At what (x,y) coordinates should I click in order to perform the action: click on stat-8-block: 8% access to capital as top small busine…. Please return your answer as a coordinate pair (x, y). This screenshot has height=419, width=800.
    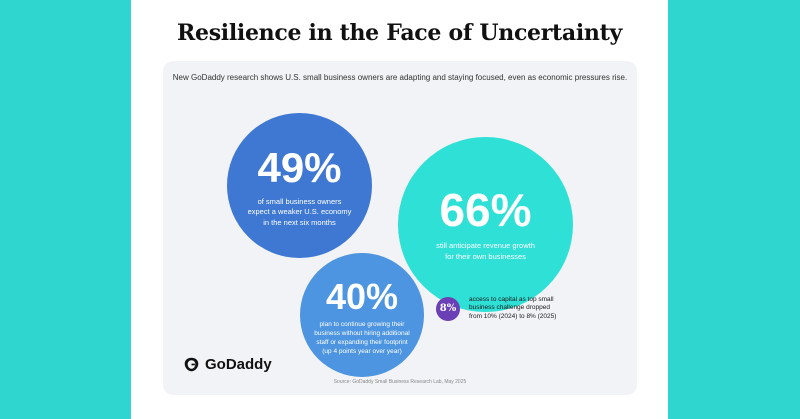
    Looking at the image, I should click on (496, 308).